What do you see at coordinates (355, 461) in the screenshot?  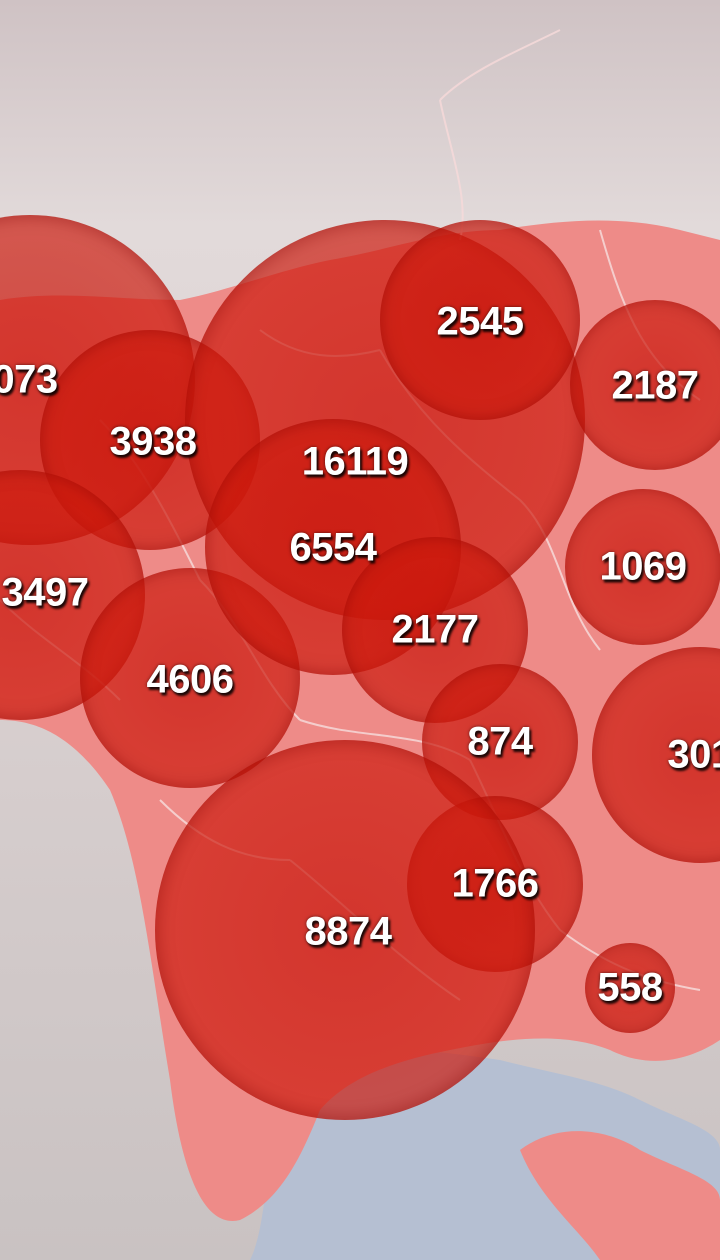 I see `case-count-label: 16119` at bounding box center [355, 461].